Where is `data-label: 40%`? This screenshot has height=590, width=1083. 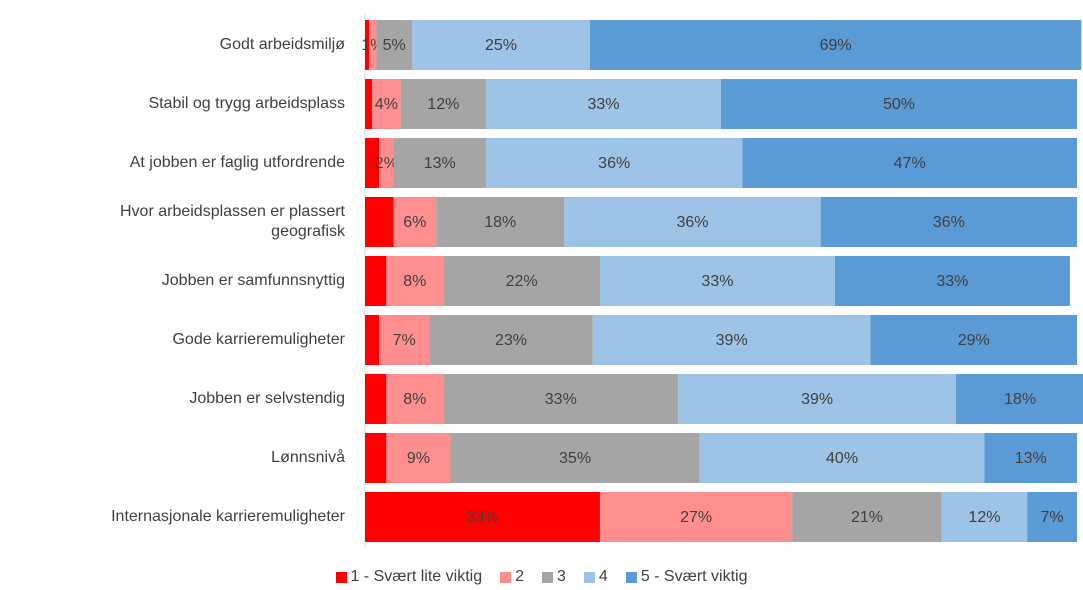 data-label: 40% is located at coordinates (842, 458).